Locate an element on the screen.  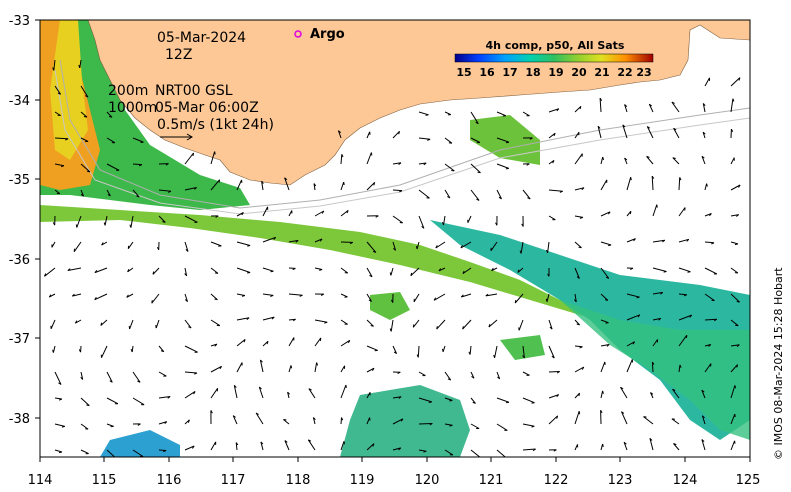
lat-tick: -38 is located at coordinates (19, 419).